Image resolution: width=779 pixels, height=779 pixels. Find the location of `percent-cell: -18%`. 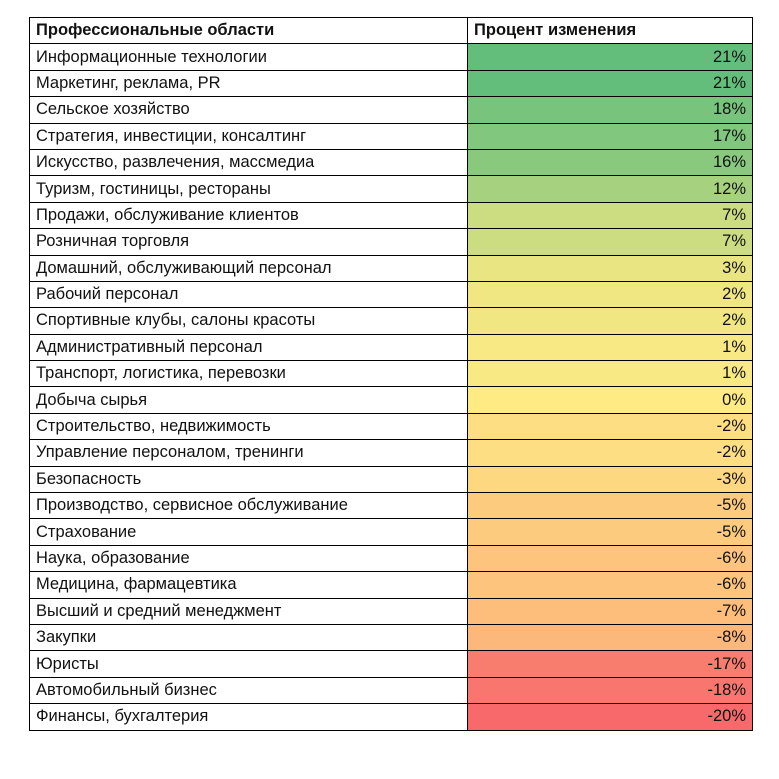

percent-cell: -18% is located at coordinates (610, 690).